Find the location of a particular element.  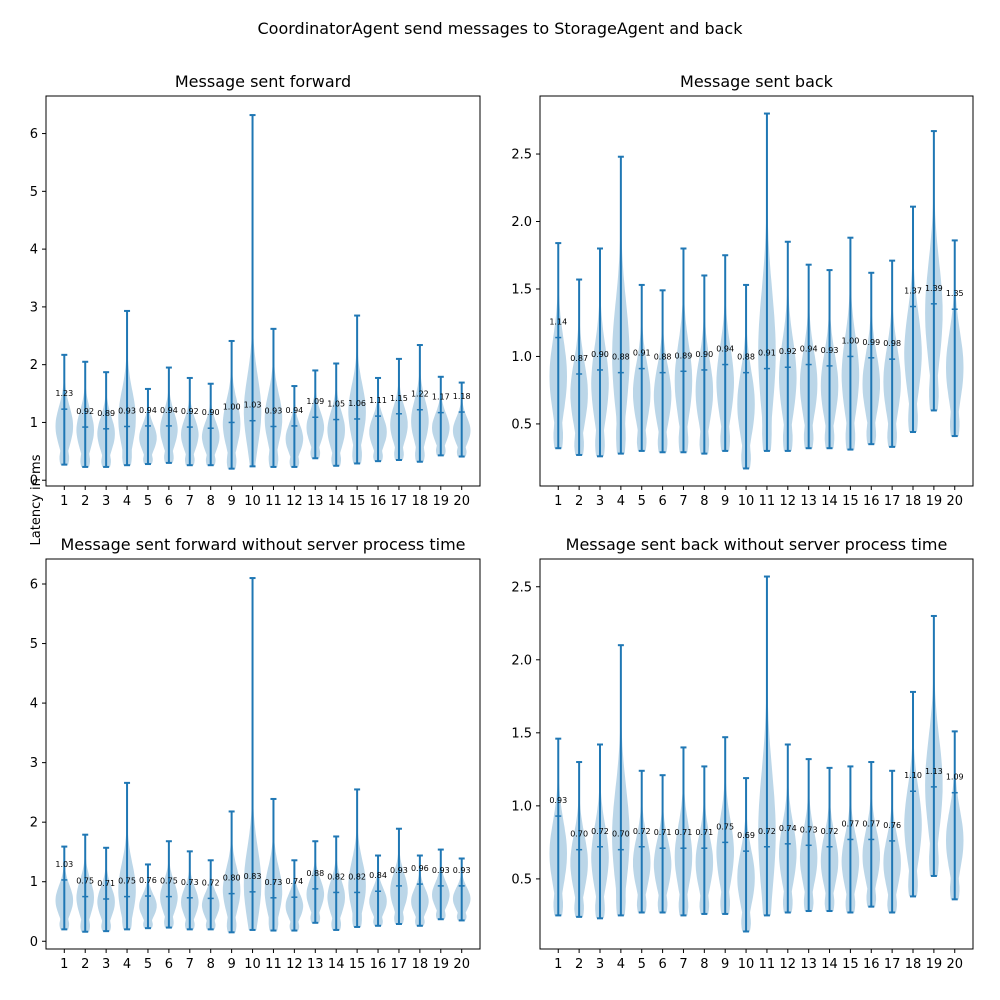

mean-data-label: 0.76 is located at coordinates (892, 825).